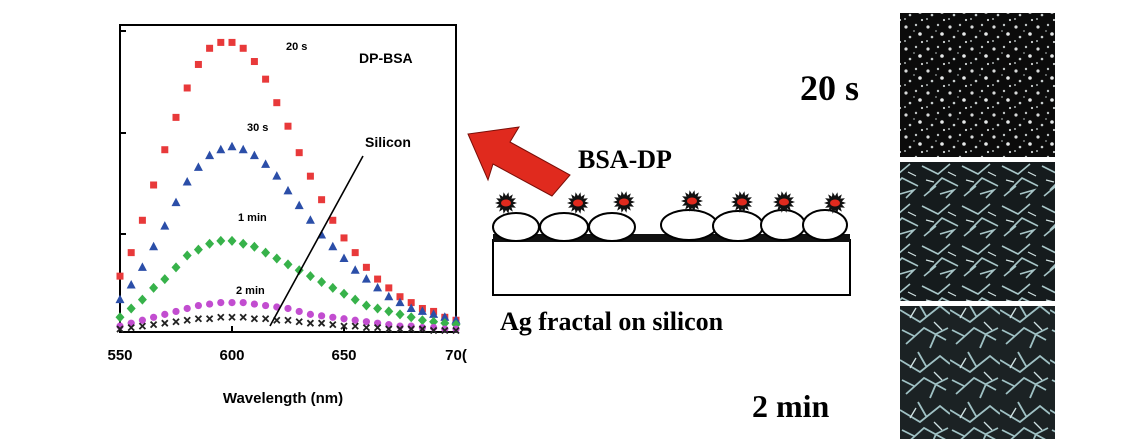  I want to click on x-tick-label: 550, so click(119, 355).